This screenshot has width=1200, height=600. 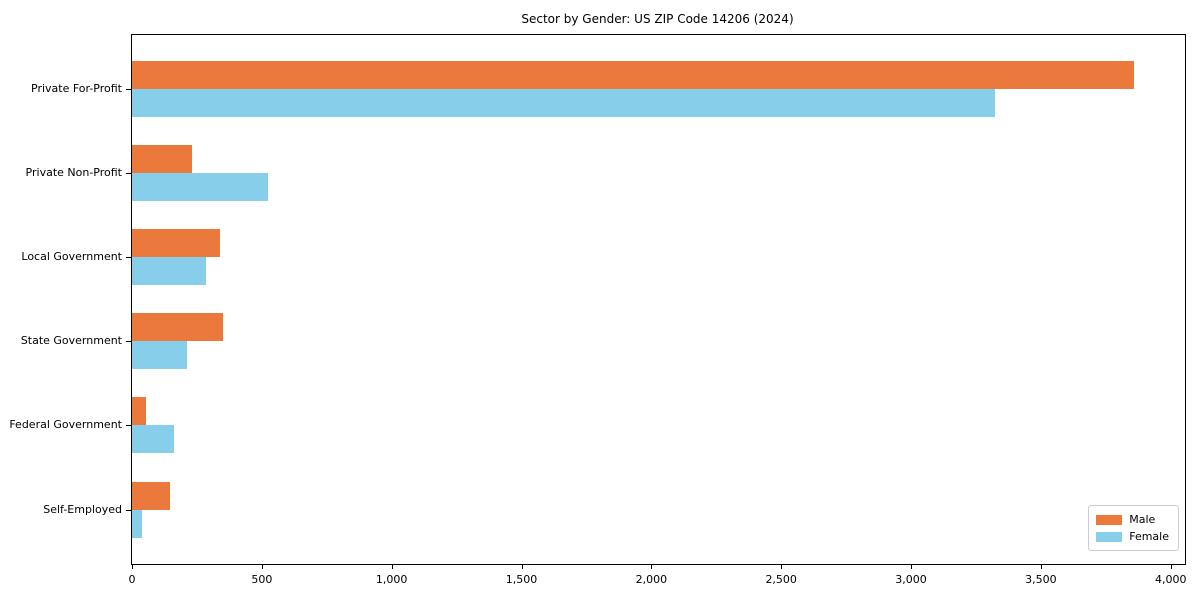 What do you see at coordinates (1109, 536) in the screenshot?
I see `legend-swatch-female` at bounding box center [1109, 536].